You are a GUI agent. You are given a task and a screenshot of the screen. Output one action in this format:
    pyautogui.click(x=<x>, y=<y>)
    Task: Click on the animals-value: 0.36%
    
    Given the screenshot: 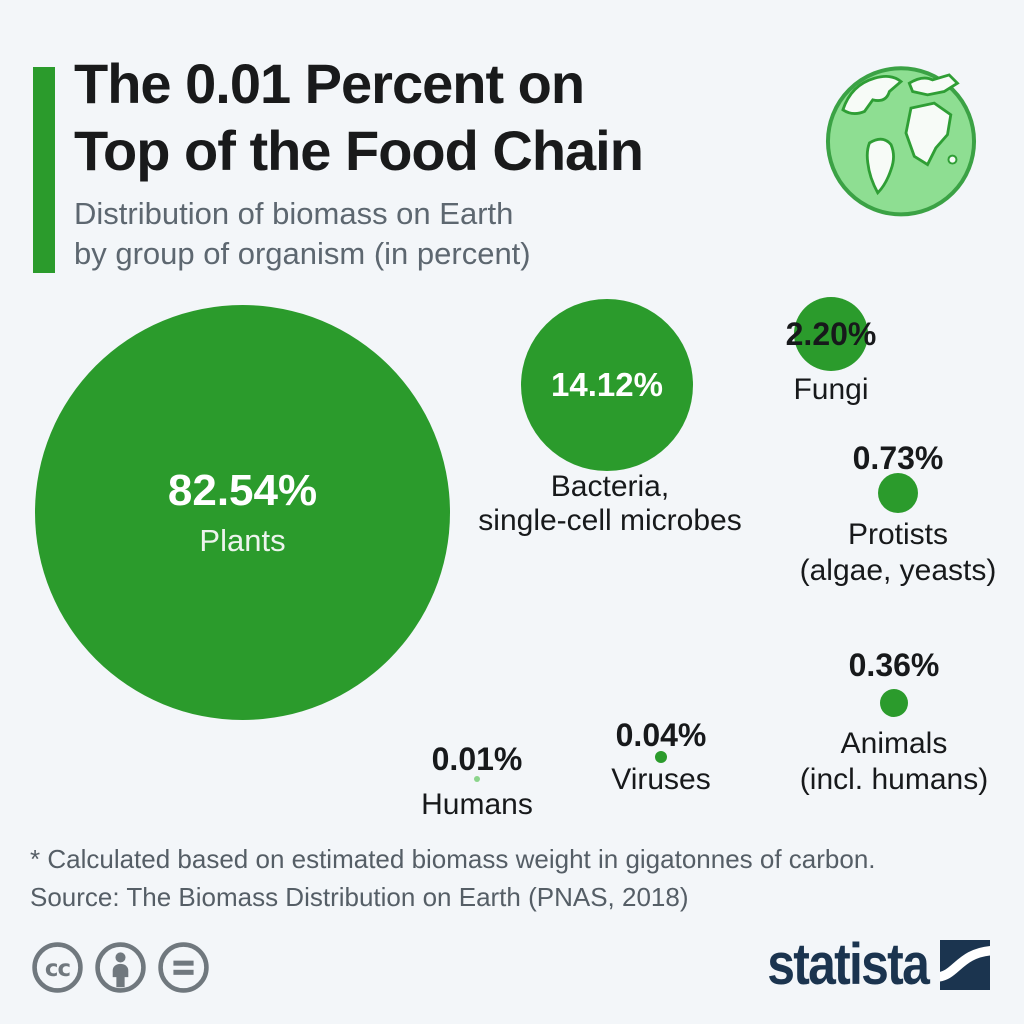 What is the action you would take?
    pyautogui.click(x=894, y=665)
    